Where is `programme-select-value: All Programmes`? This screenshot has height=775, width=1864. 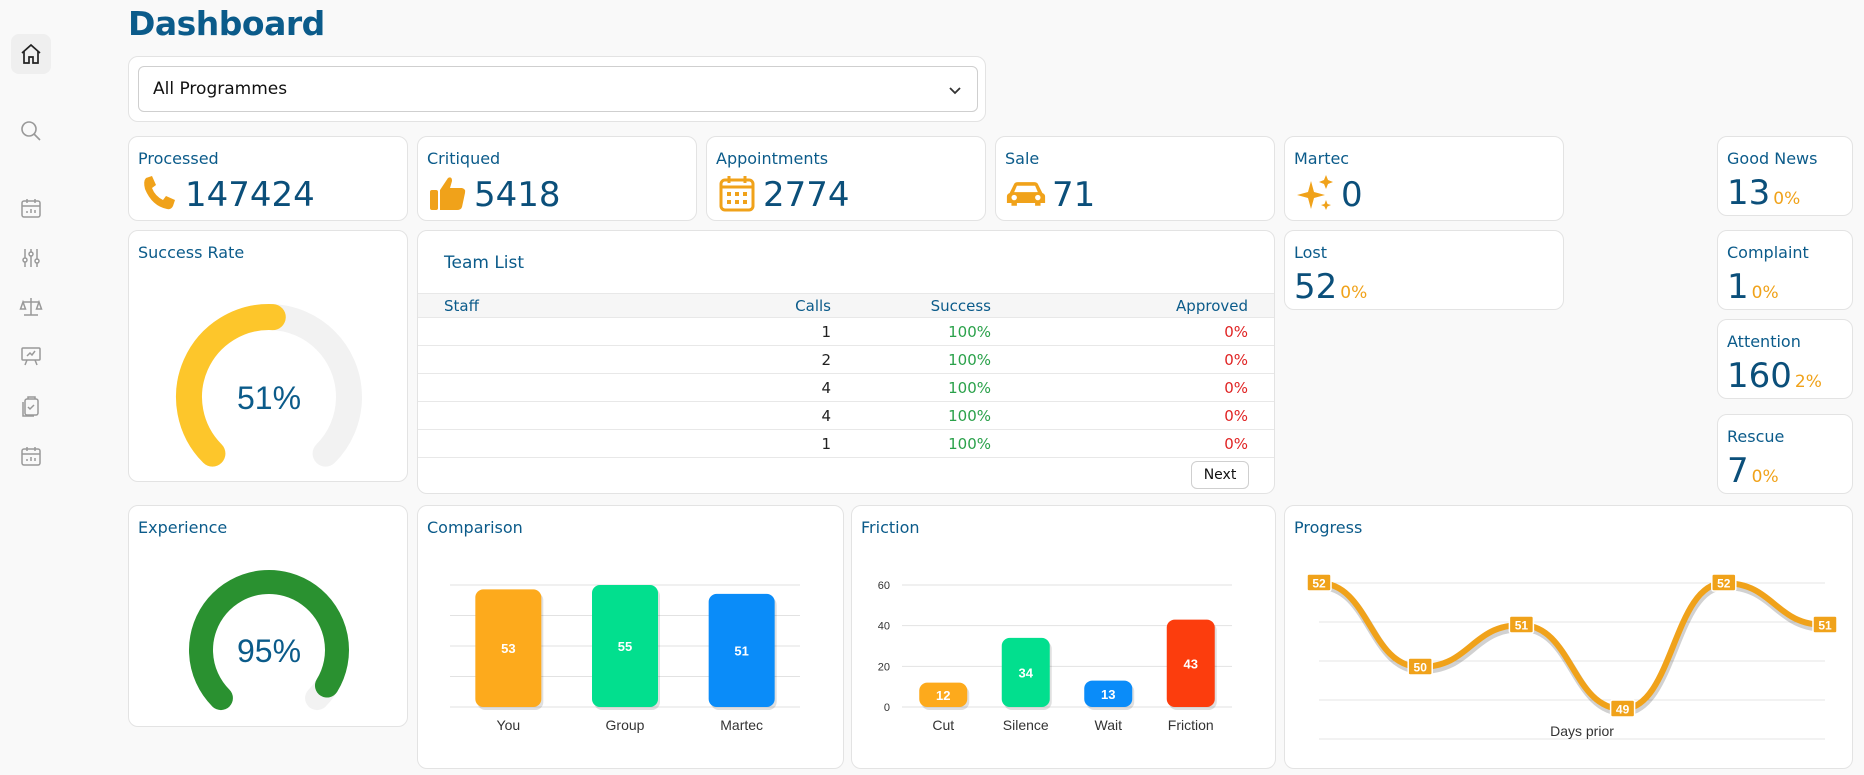
programme-select-value: All Programmes is located at coordinates (220, 89).